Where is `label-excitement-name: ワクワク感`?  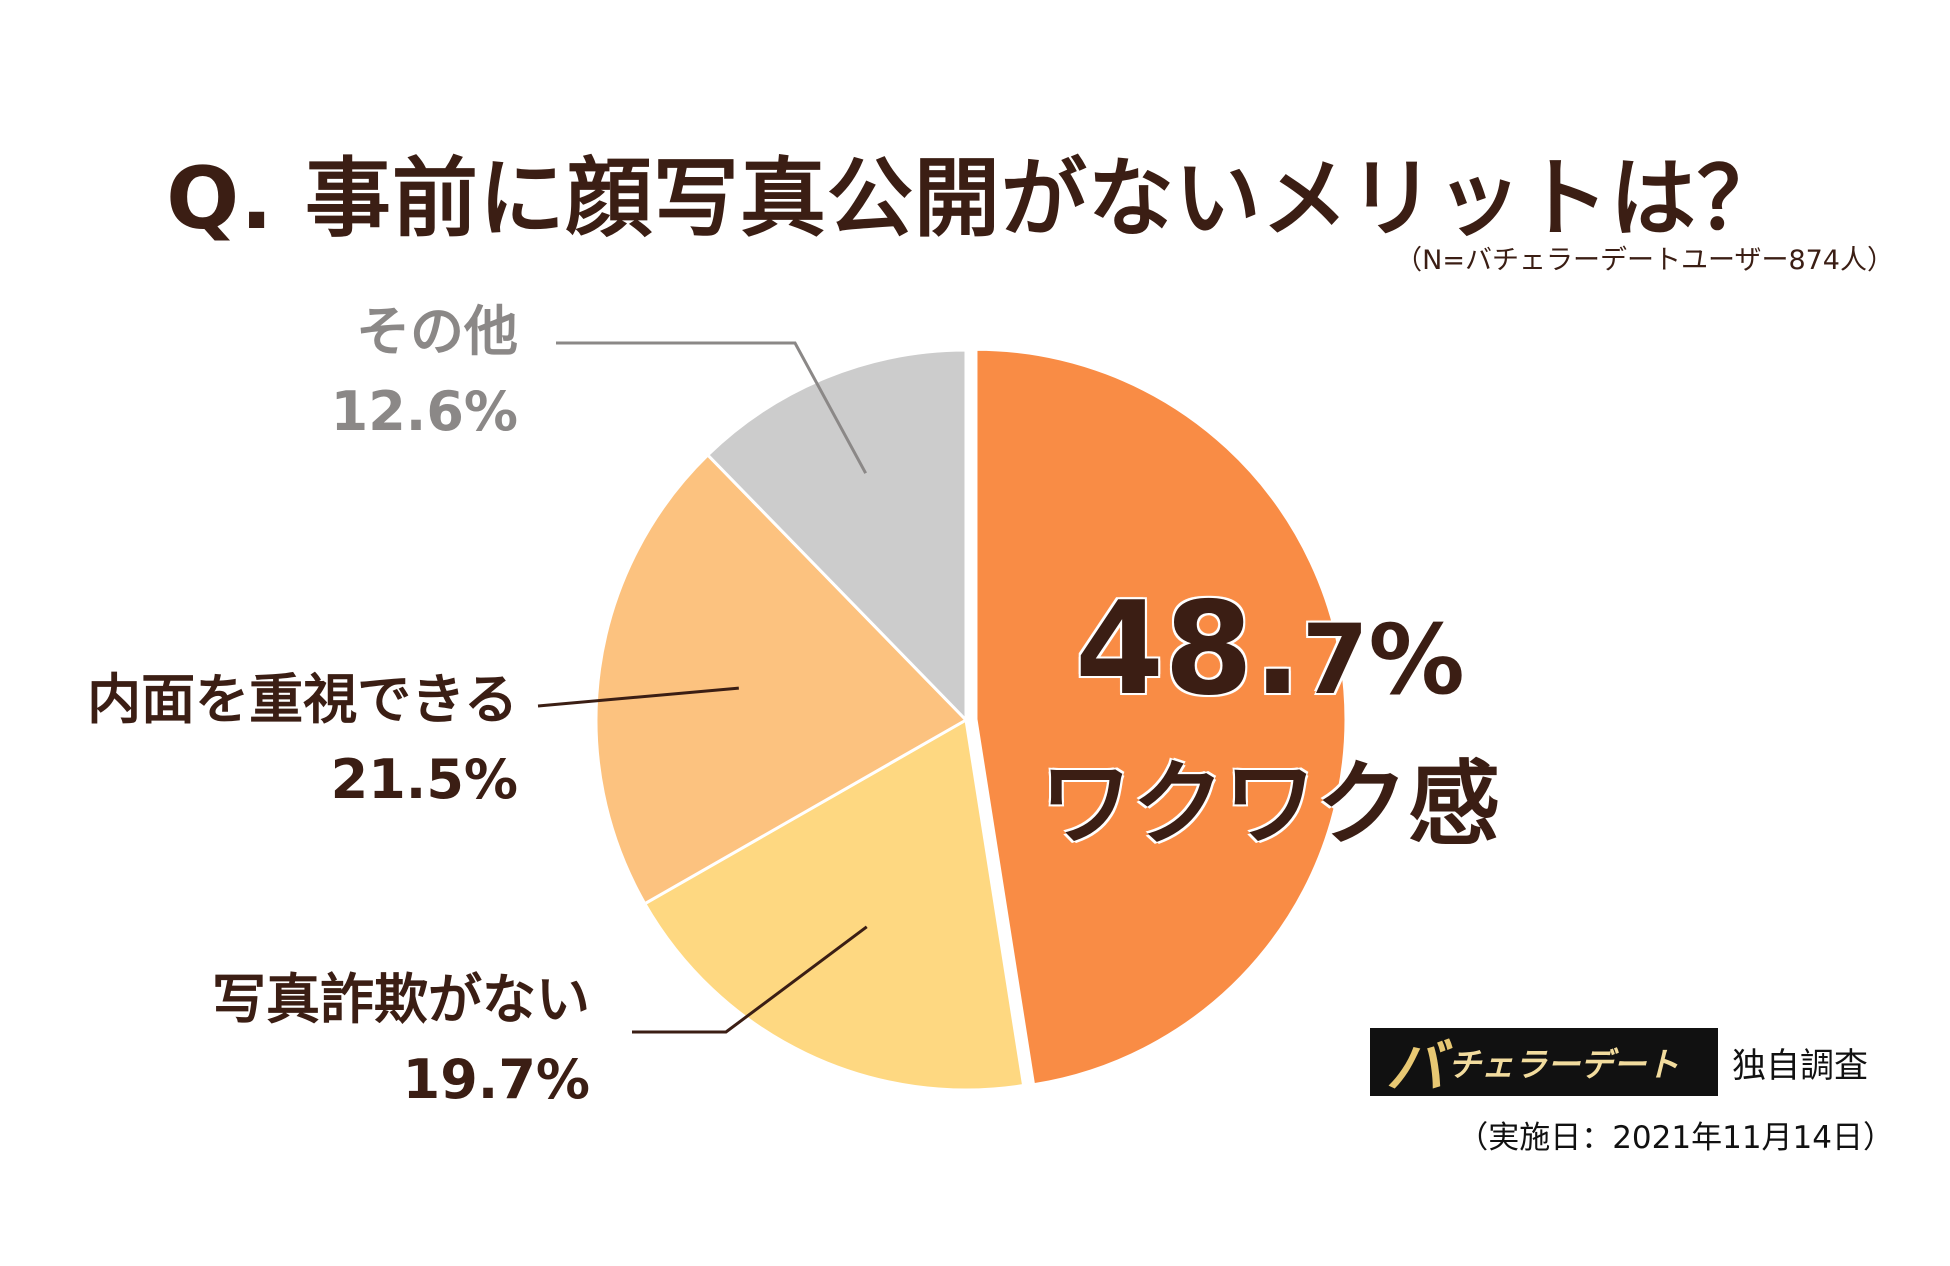
label-excitement-name: ワクワク感 is located at coordinates (1270, 804).